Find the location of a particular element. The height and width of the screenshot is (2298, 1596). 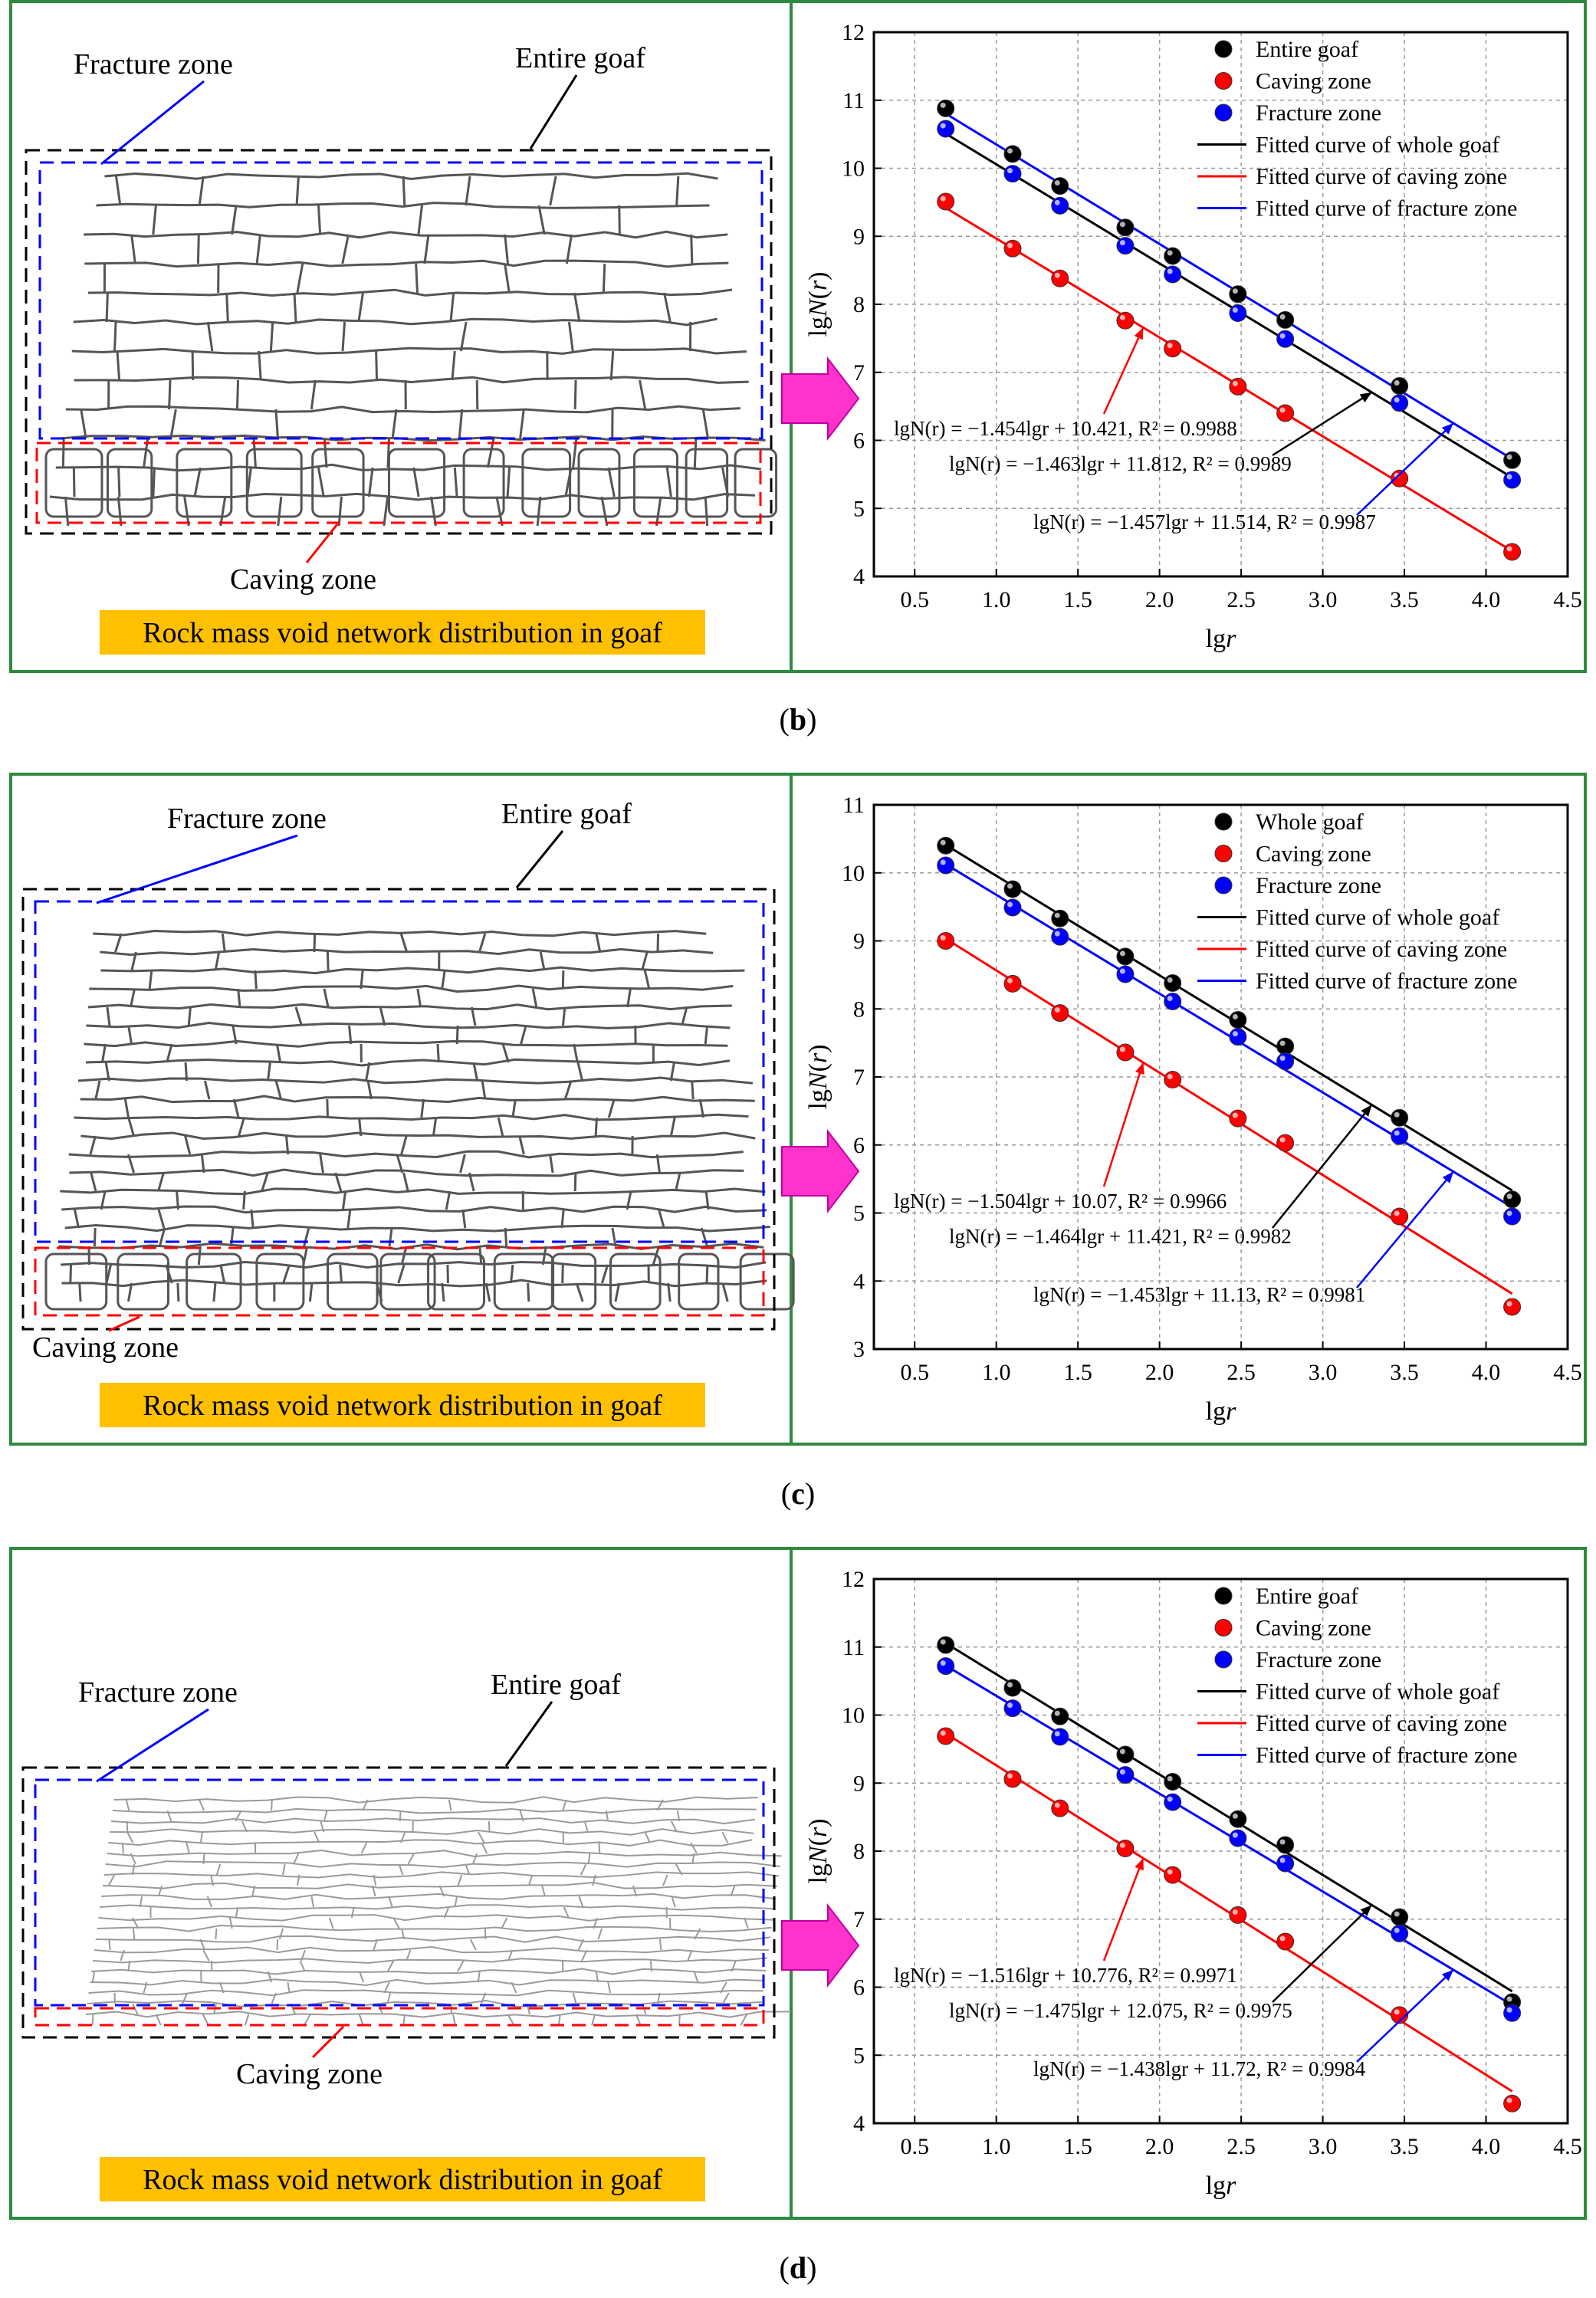

x-tick-label: 1.5 is located at coordinates (1077, 1372).